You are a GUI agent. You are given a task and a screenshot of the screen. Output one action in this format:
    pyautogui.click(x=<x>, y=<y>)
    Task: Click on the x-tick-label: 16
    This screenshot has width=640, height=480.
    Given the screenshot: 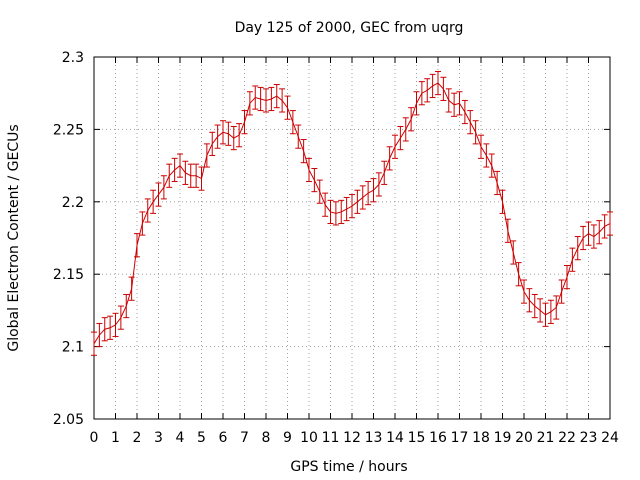 What is the action you would take?
    pyautogui.click(x=438, y=438)
    